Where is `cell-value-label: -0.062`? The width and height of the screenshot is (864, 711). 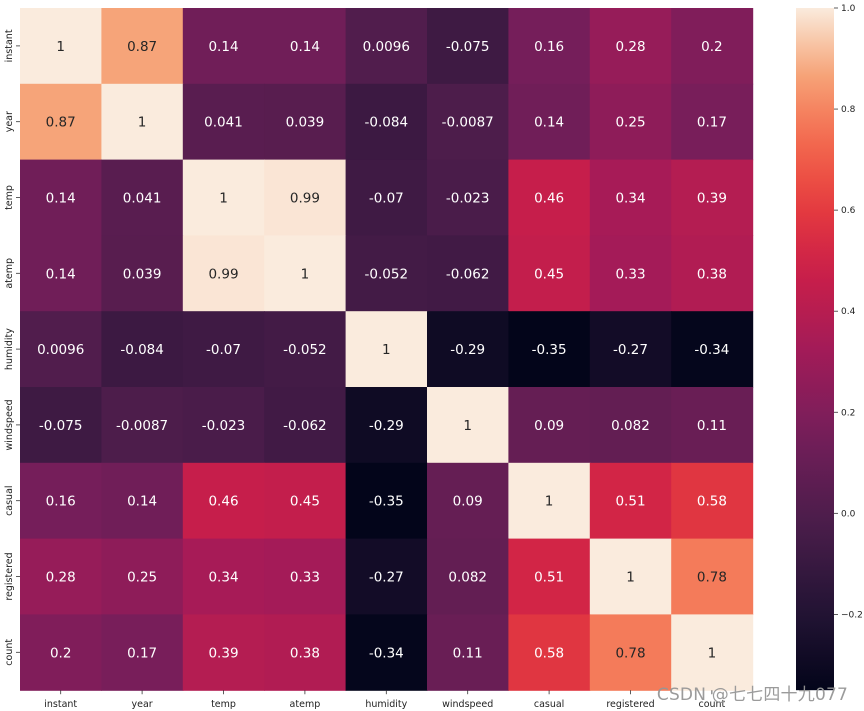 cell-value-label: -0.062 is located at coordinates (305, 426).